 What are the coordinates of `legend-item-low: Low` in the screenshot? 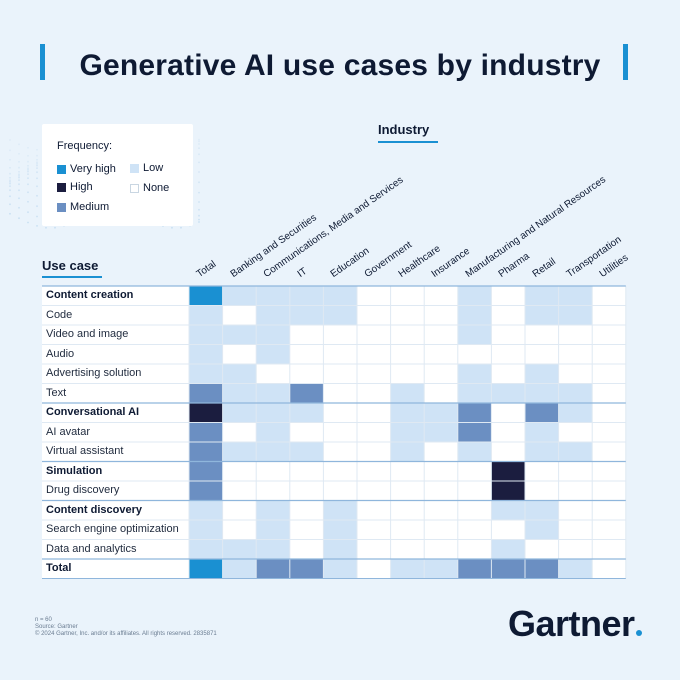 It's located at (146, 168).